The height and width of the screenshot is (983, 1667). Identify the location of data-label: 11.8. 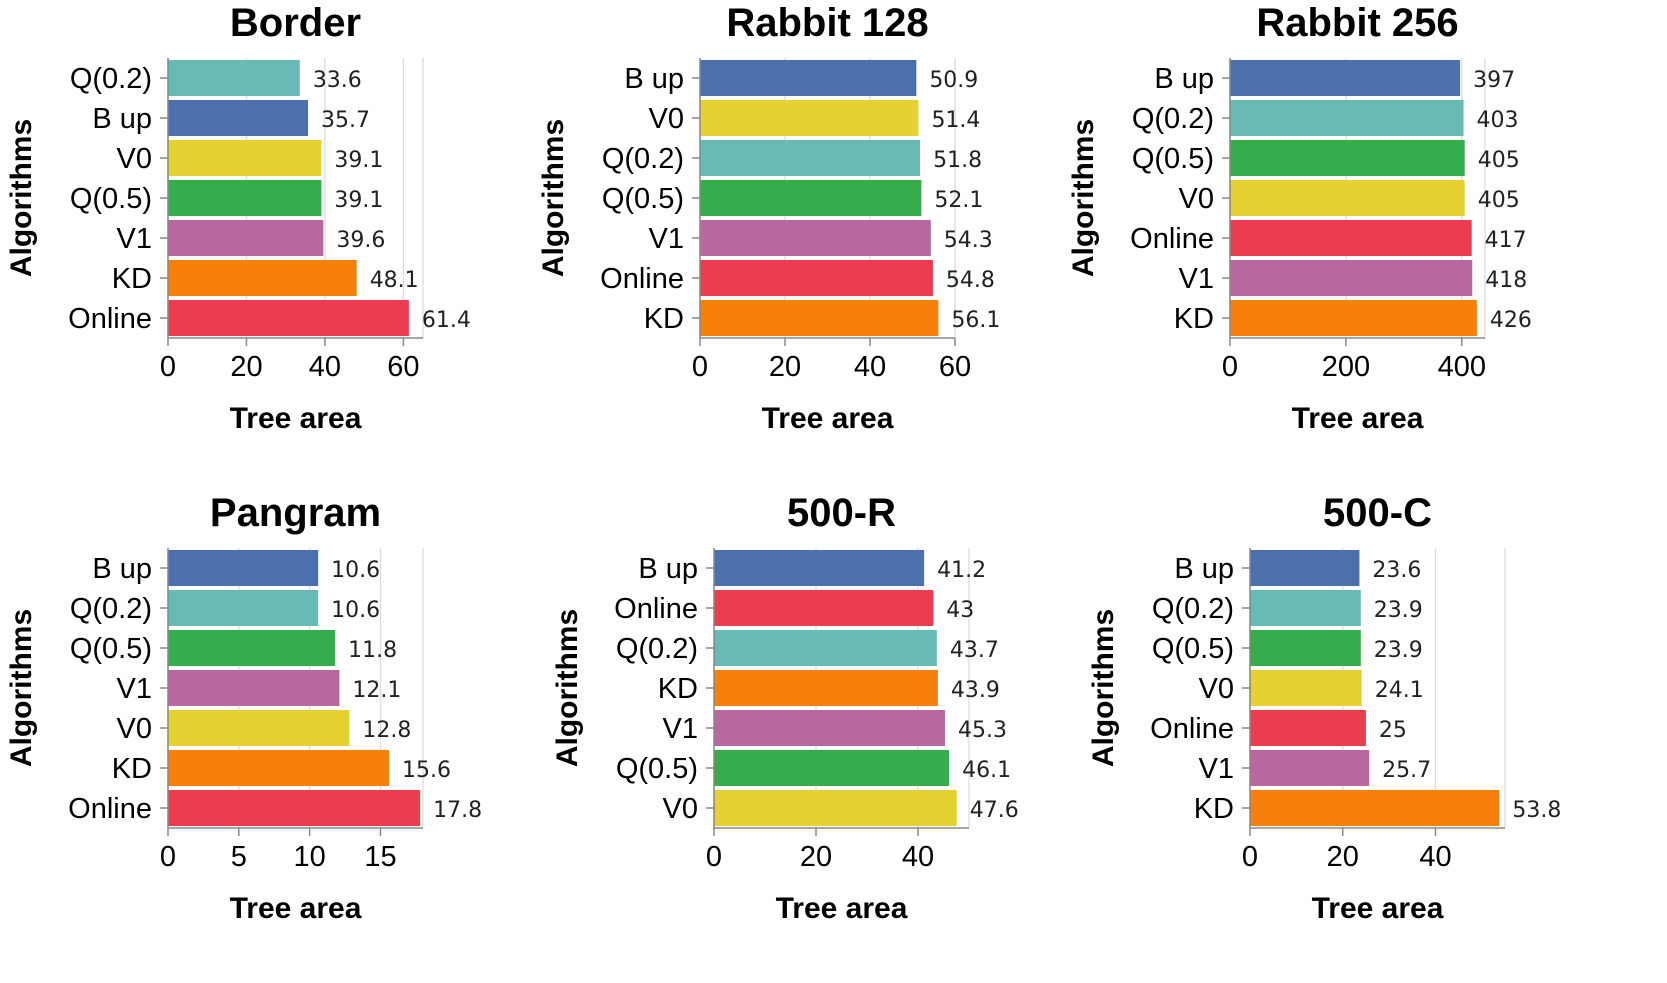
(372, 650).